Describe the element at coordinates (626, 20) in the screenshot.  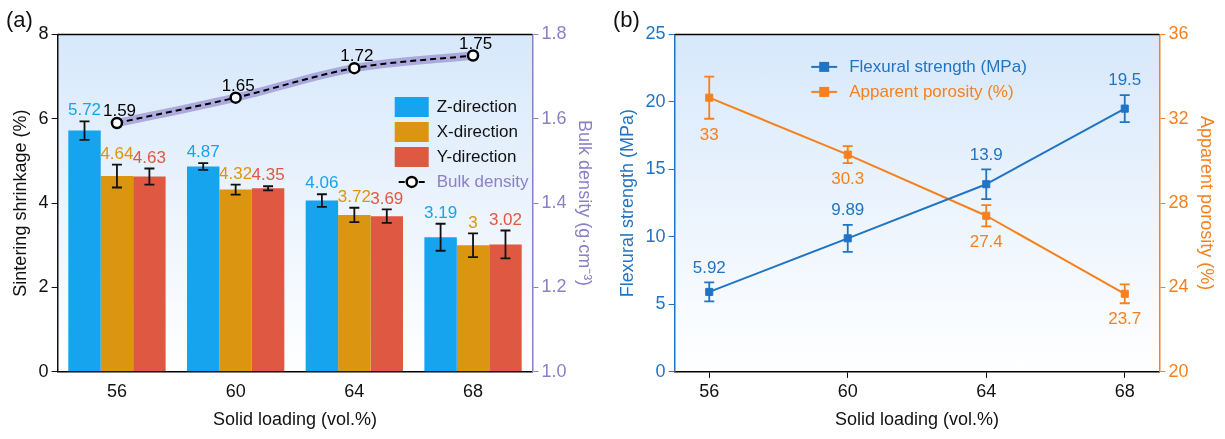
I see `chart-title: (b)` at that location.